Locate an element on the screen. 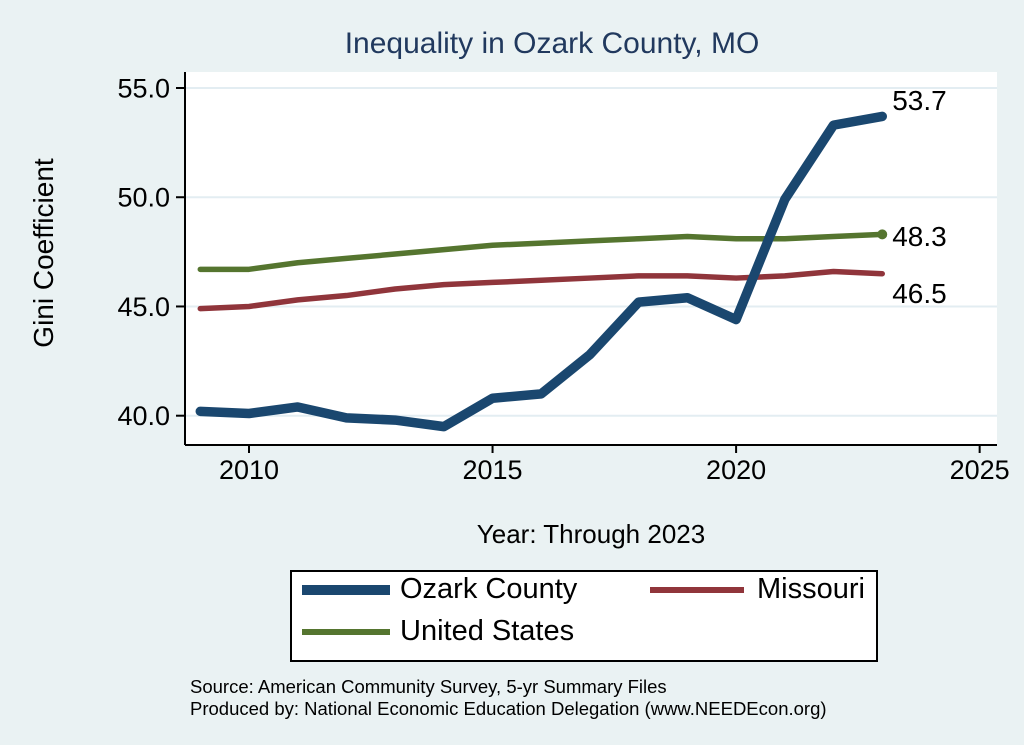 Image resolution: width=1024 pixels, height=745 pixels. x-axis-title: Year: Through 2023 is located at coordinates (591, 534).